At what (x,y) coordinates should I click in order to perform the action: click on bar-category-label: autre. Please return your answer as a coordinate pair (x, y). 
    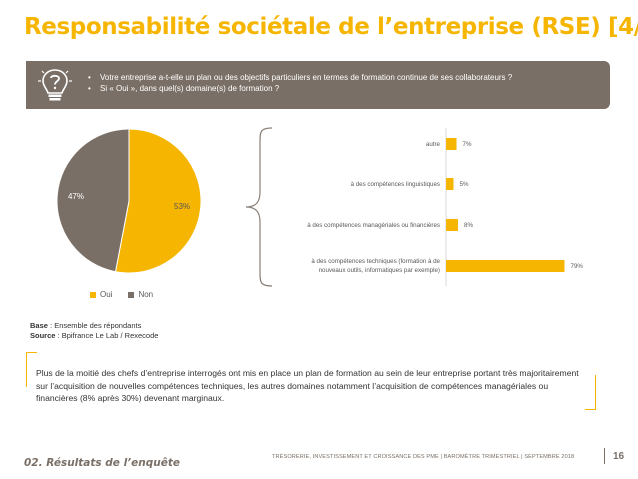
    Looking at the image, I should click on (433, 144).